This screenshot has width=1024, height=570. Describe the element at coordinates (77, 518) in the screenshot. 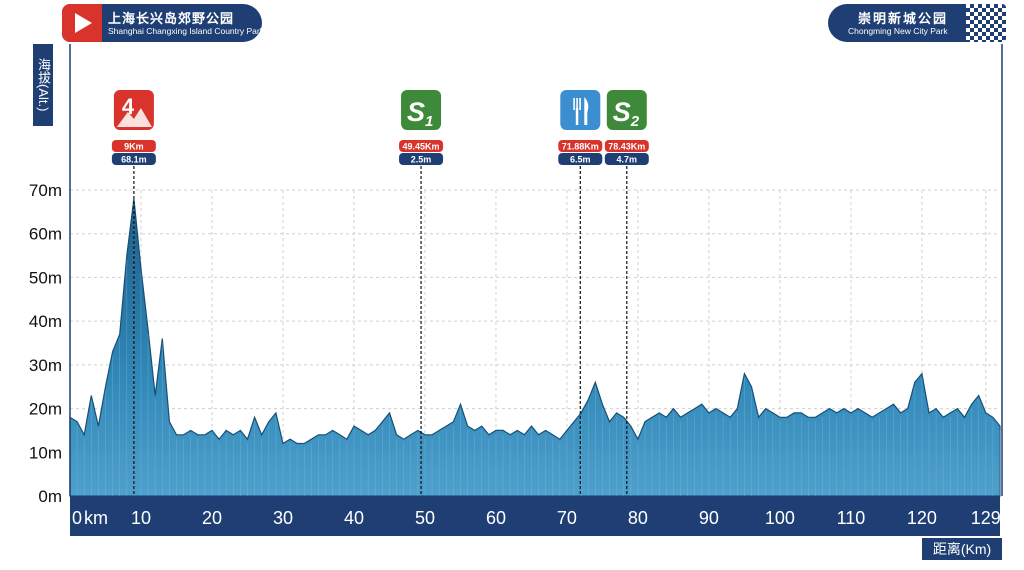

I see `x-tick-label: 0` at that location.